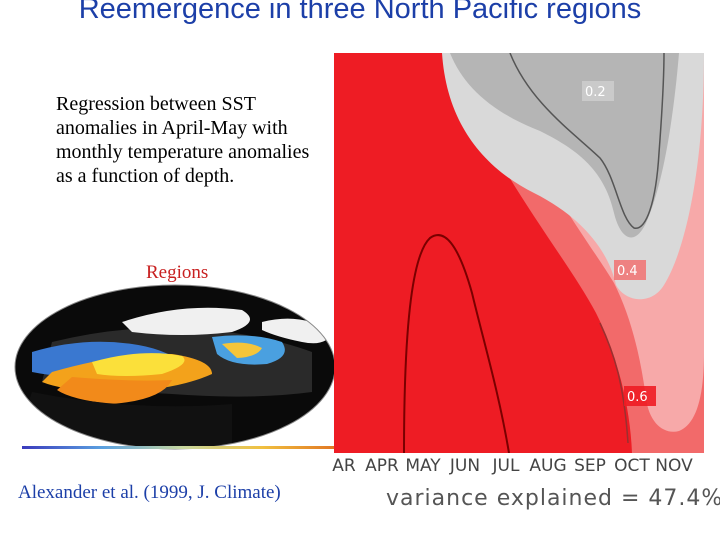 This screenshot has width=720, height=540. I want to click on citation: Alexander et al. (1999, J. Climate), so click(149, 492).